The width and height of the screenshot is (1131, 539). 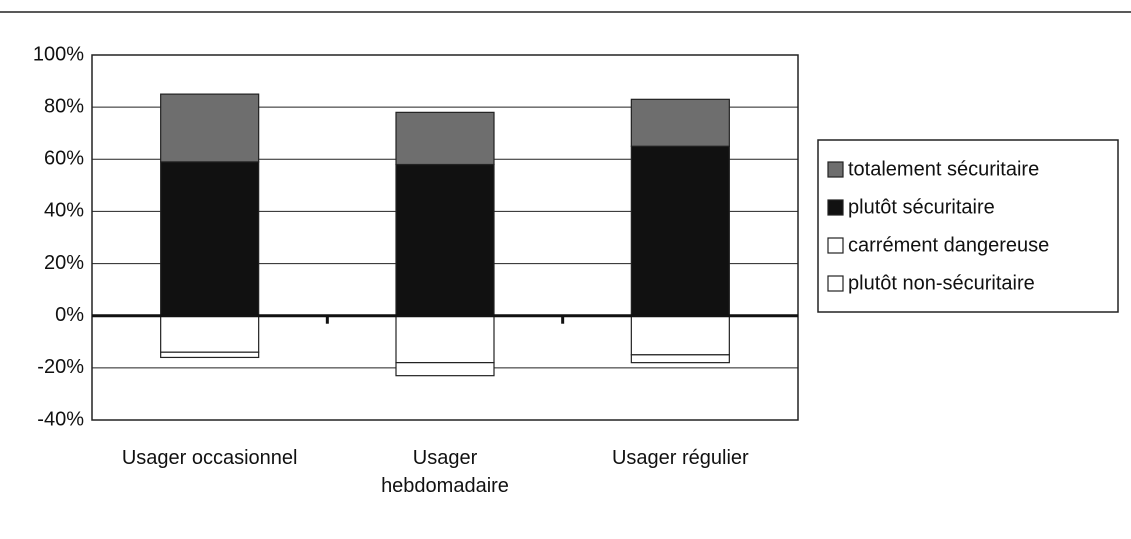 What do you see at coordinates (64, 211) in the screenshot?
I see `y-tick-label: 40%` at bounding box center [64, 211].